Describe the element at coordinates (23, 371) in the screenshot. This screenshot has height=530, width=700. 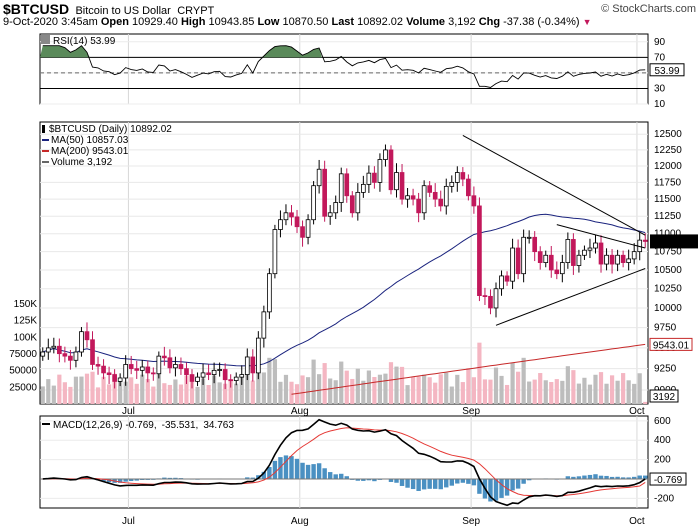
I see `volume-tick-label: 50000` at that location.